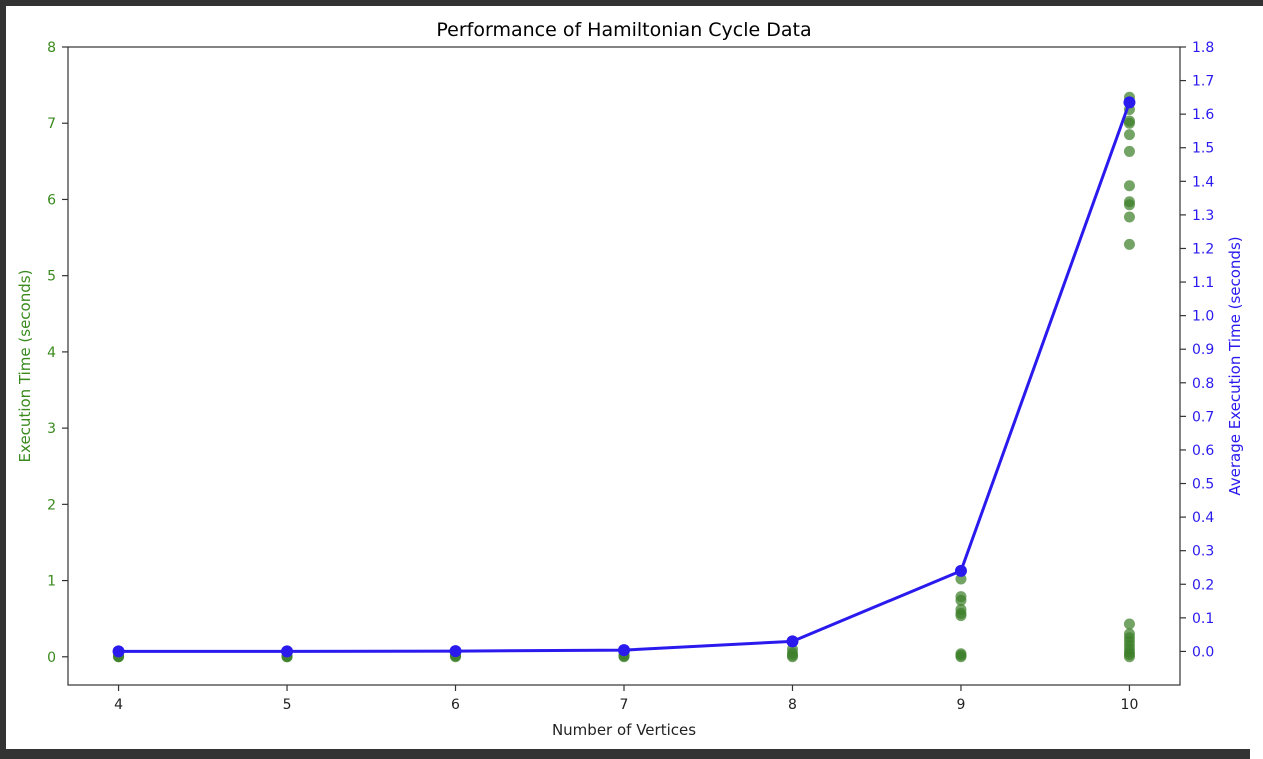 Image resolution: width=1263 pixels, height=759 pixels. What do you see at coordinates (1203, 384) in the screenshot?
I see `y-right-tick-label: 0.8` at bounding box center [1203, 384].